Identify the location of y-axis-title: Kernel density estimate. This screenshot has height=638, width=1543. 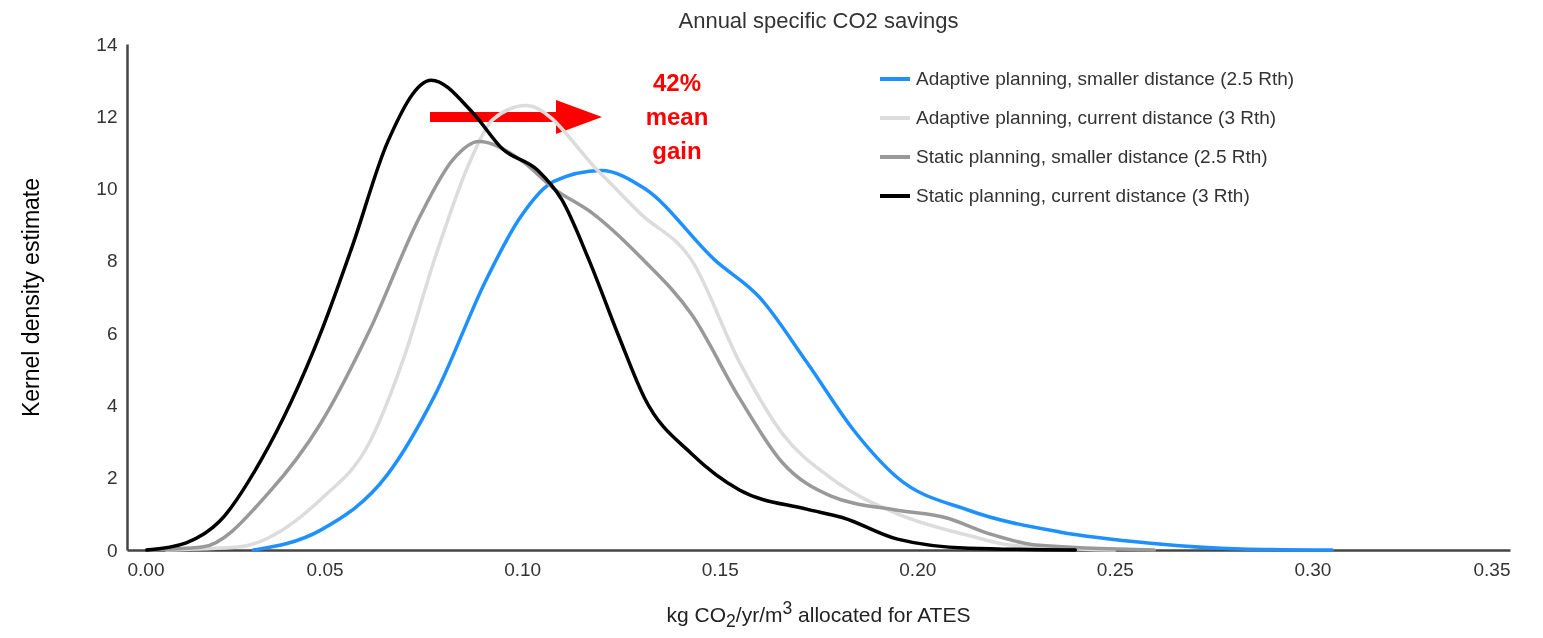
(31, 297).